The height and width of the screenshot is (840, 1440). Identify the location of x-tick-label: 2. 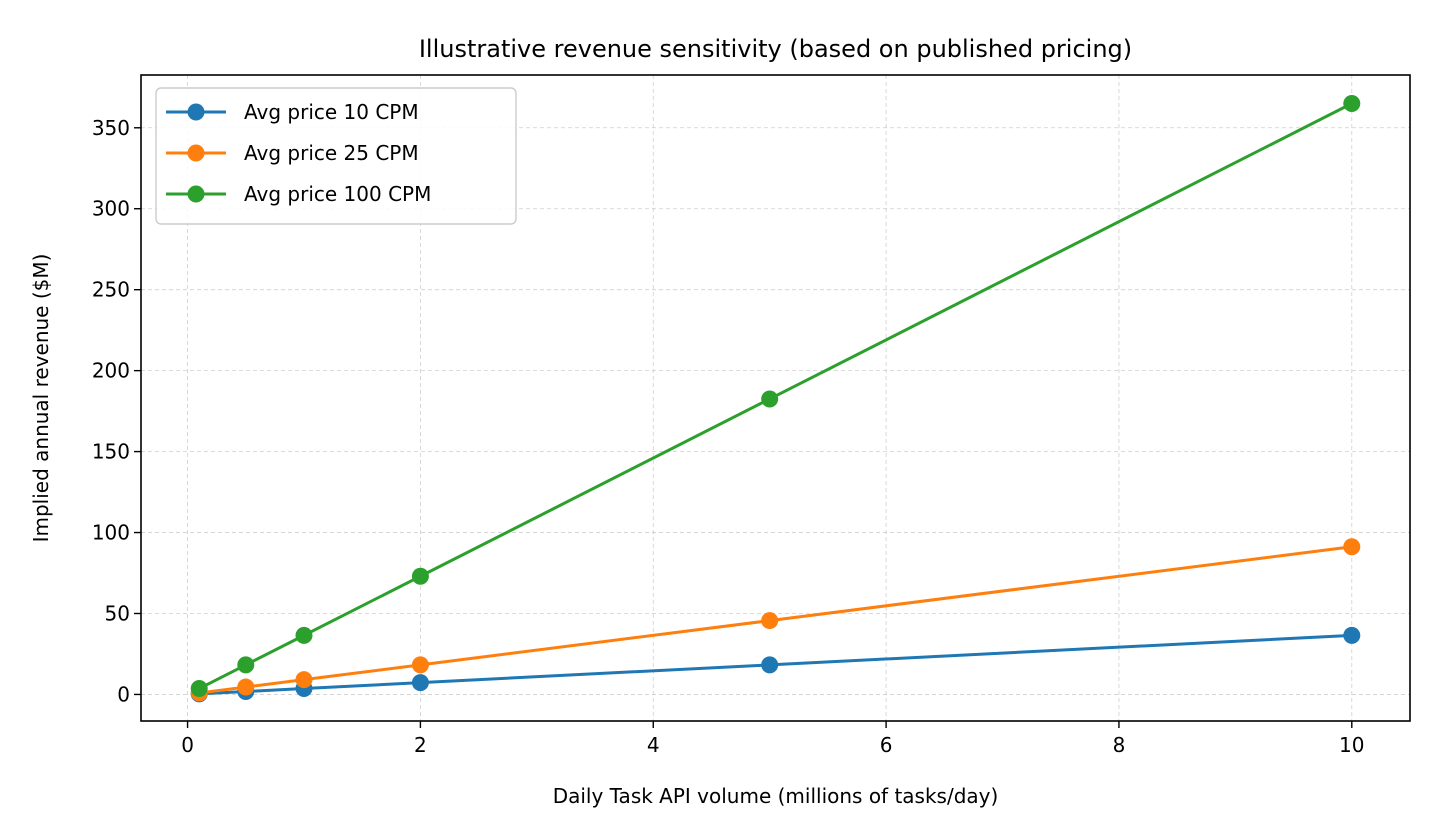
(420, 745).